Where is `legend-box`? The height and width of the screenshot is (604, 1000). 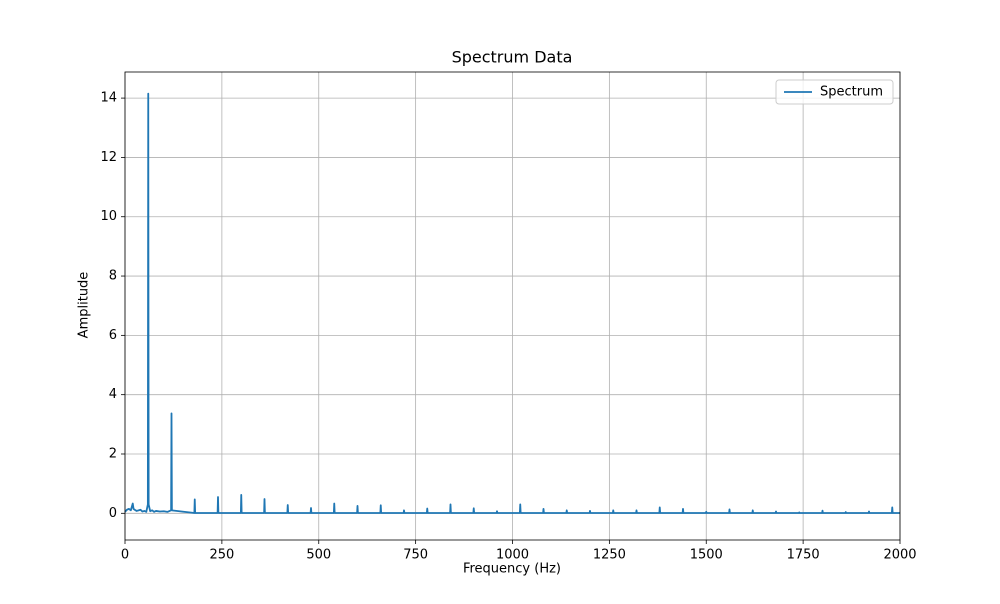
legend-box is located at coordinates (834, 92).